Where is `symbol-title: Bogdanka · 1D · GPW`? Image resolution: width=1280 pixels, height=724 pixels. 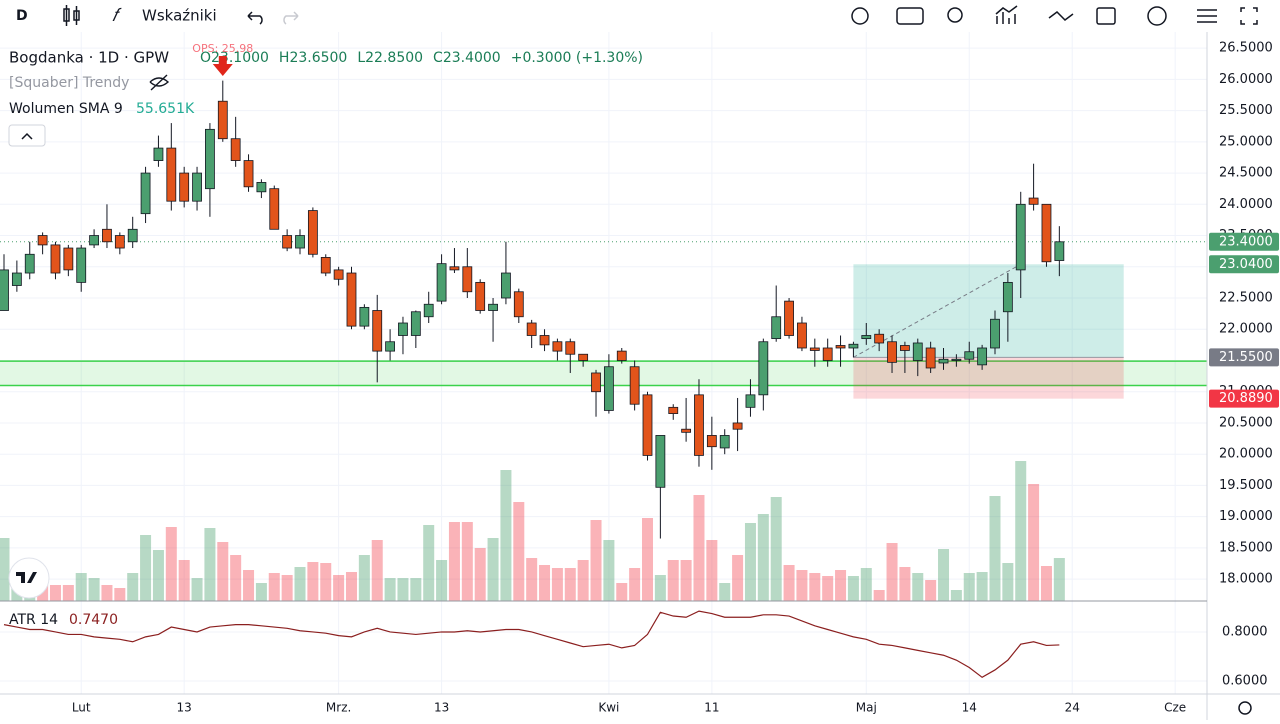 symbol-title: Bogdanka · 1D · GPW is located at coordinates (89, 58).